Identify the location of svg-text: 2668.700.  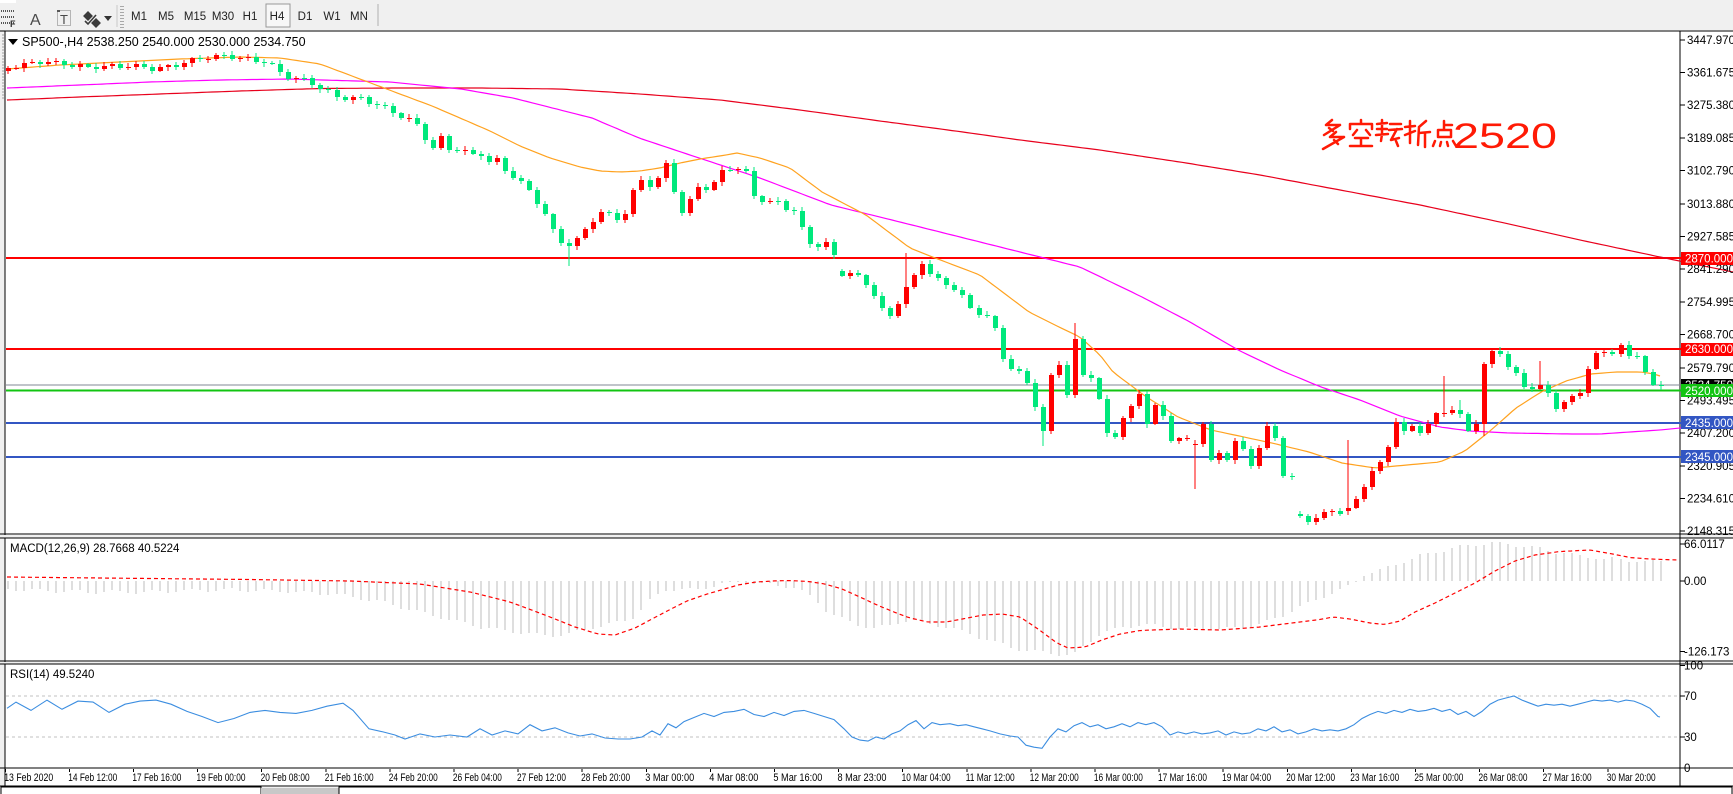
(1710, 335).